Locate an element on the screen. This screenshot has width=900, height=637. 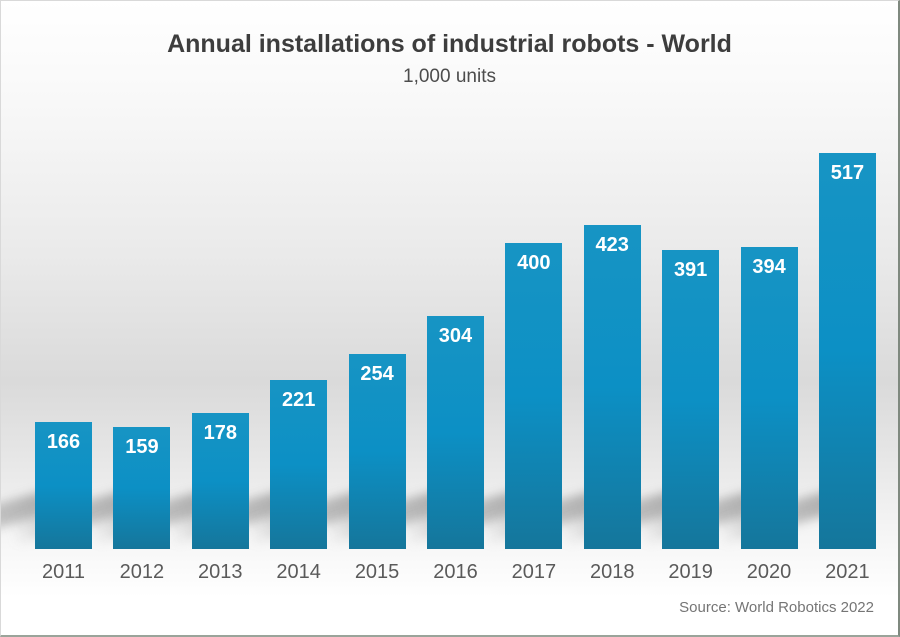
x-tick-label: 2012 is located at coordinates (142, 572).